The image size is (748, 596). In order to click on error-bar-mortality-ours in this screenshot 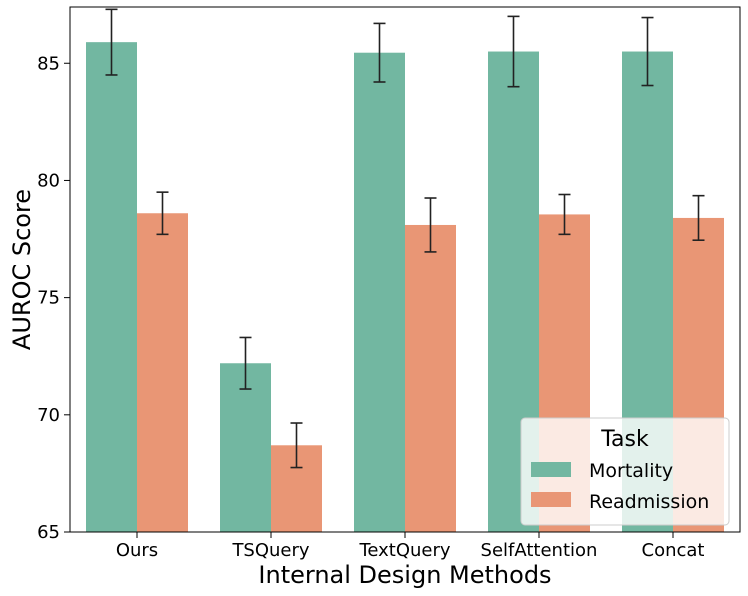, I will do `click(111, 42)`.